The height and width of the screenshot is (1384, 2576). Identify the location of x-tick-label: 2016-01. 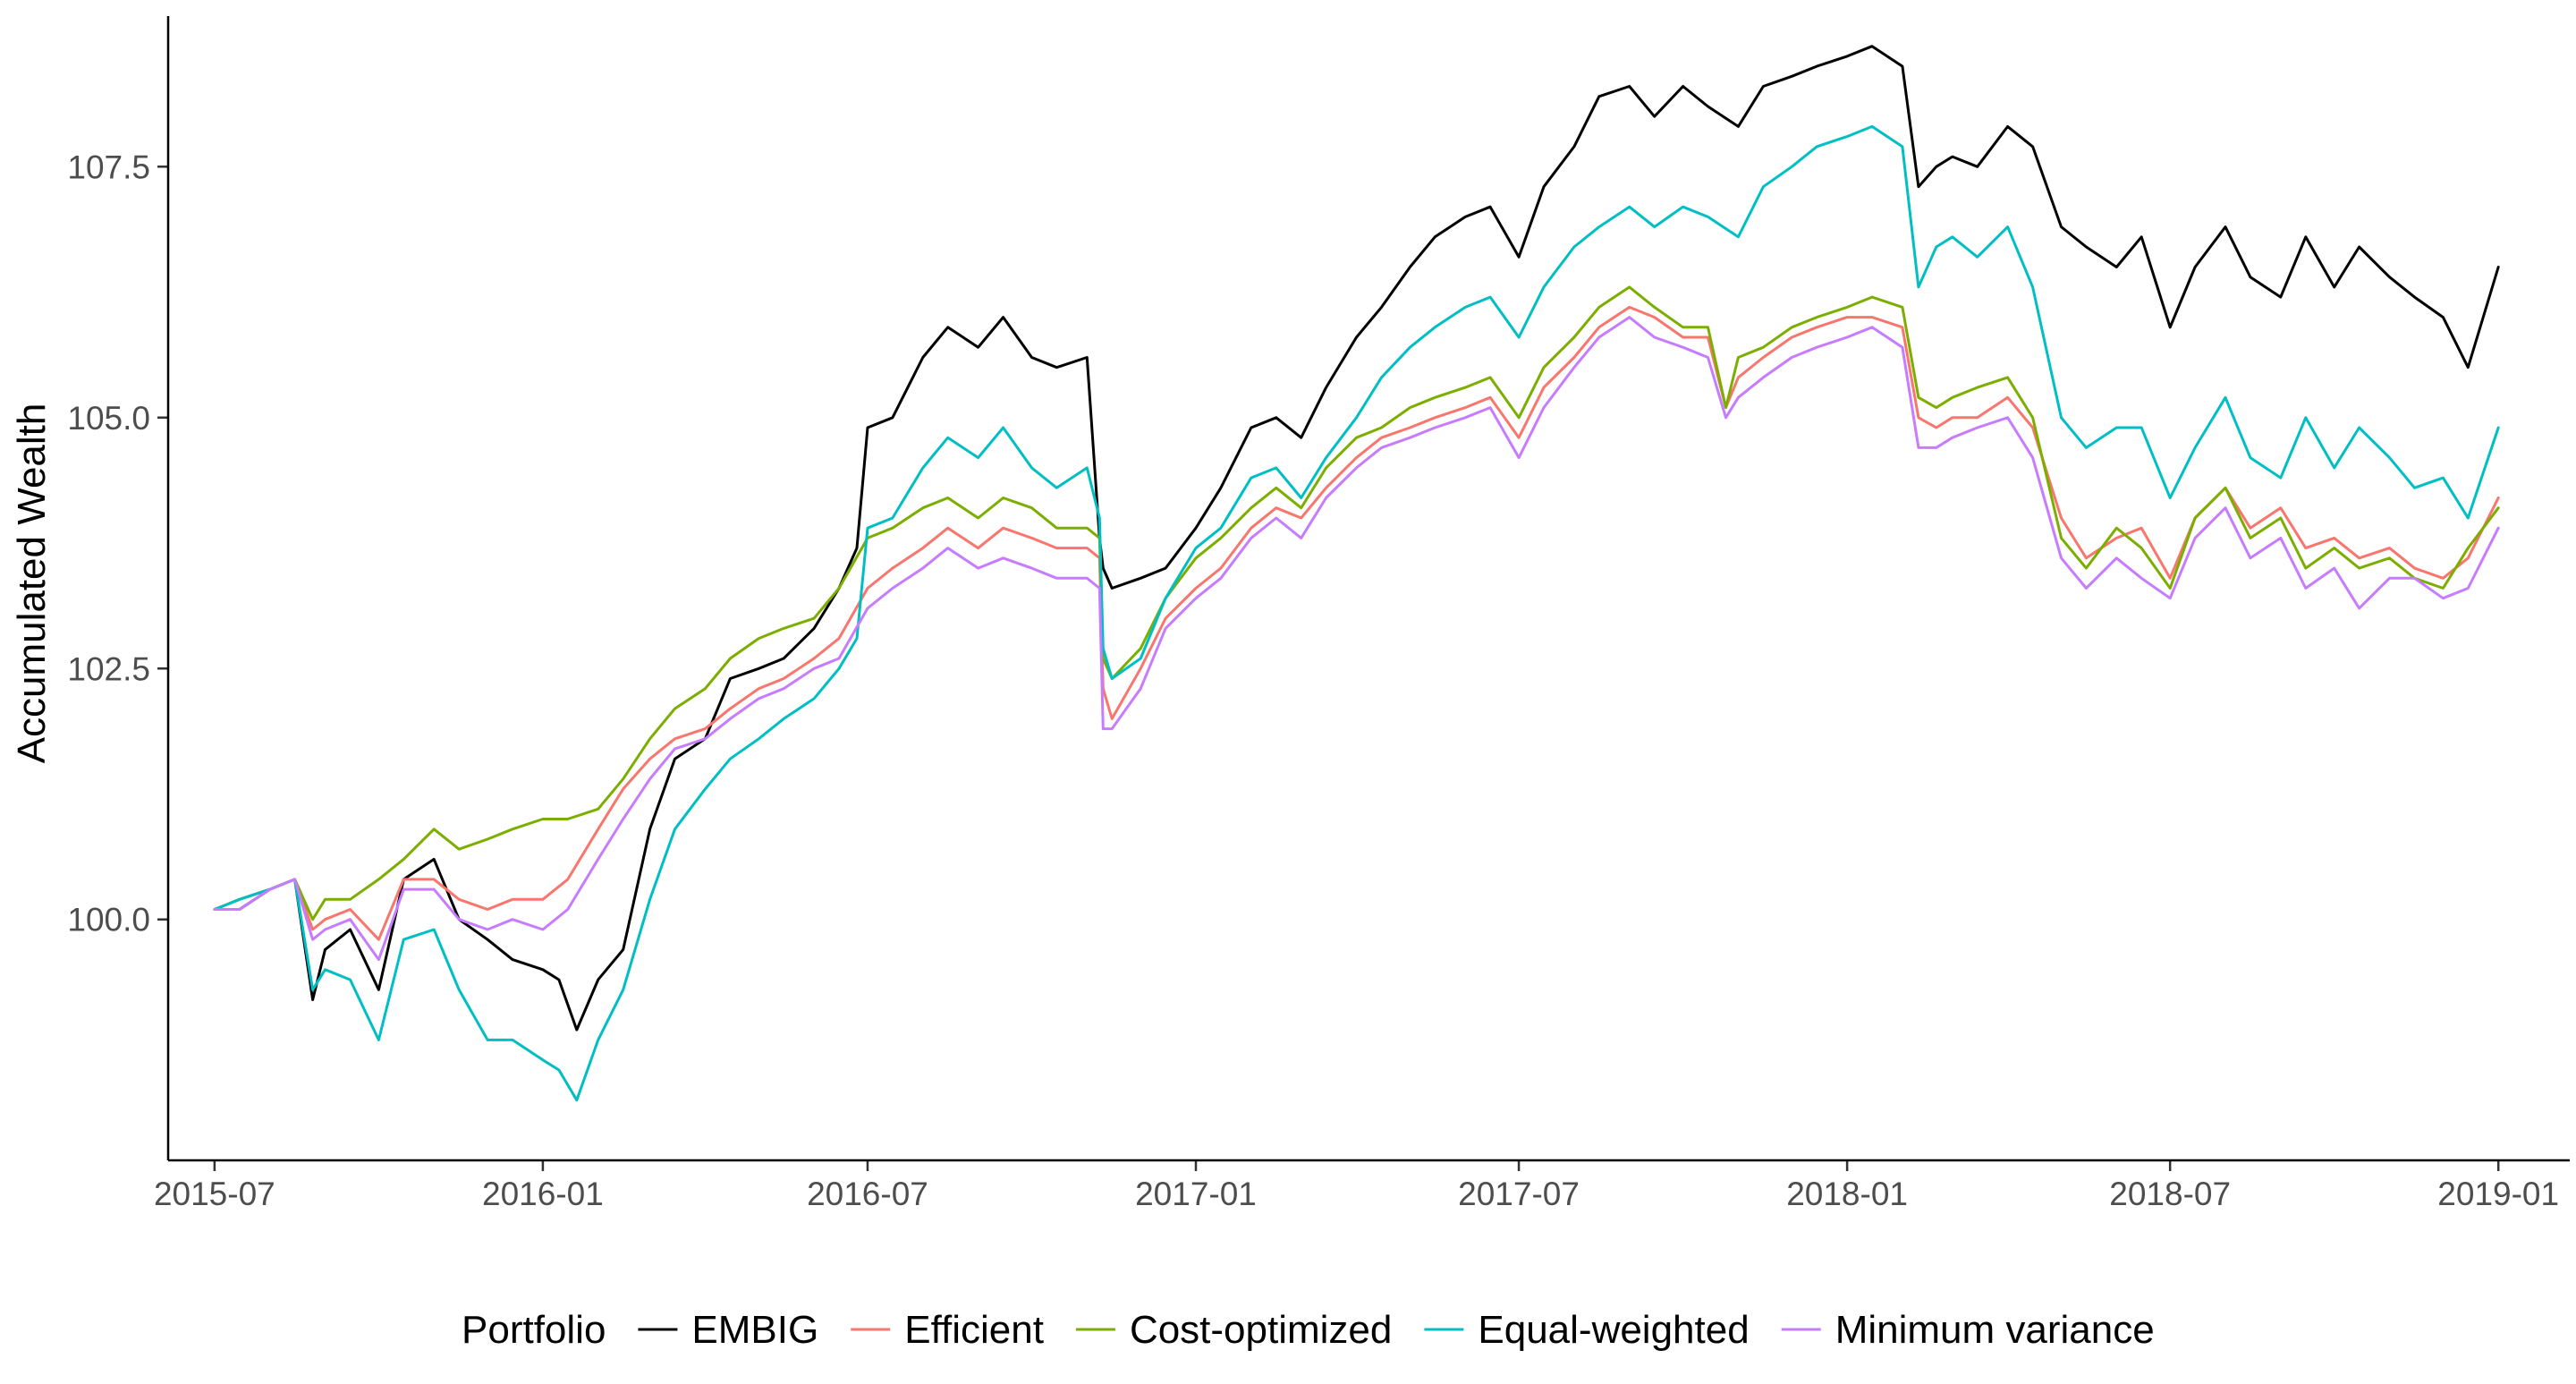
(543, 1194).